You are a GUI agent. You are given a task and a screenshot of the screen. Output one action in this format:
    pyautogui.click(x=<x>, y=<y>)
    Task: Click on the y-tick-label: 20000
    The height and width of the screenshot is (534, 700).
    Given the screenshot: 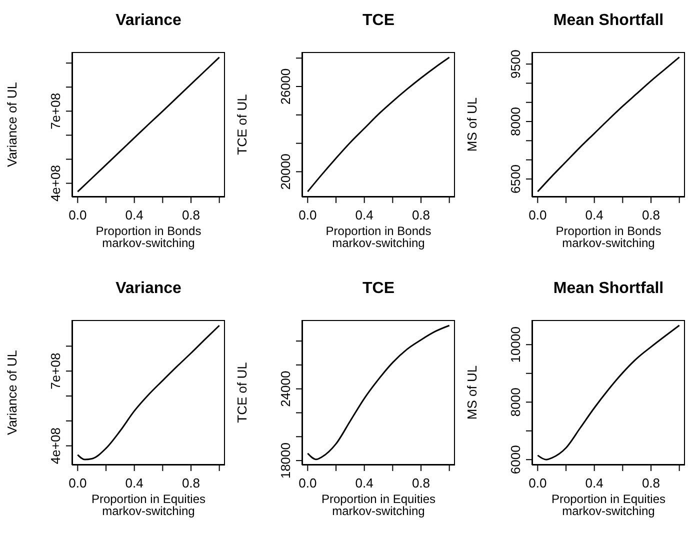 What is the action you would take?
    pyautogui.click(x=285, y=172)
    